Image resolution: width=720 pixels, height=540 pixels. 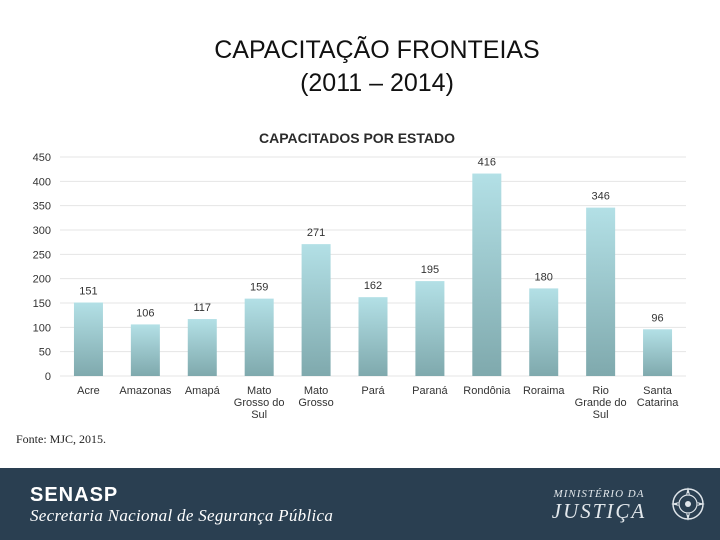 I want to click on data-label: 195, so click(x=430, y=270).